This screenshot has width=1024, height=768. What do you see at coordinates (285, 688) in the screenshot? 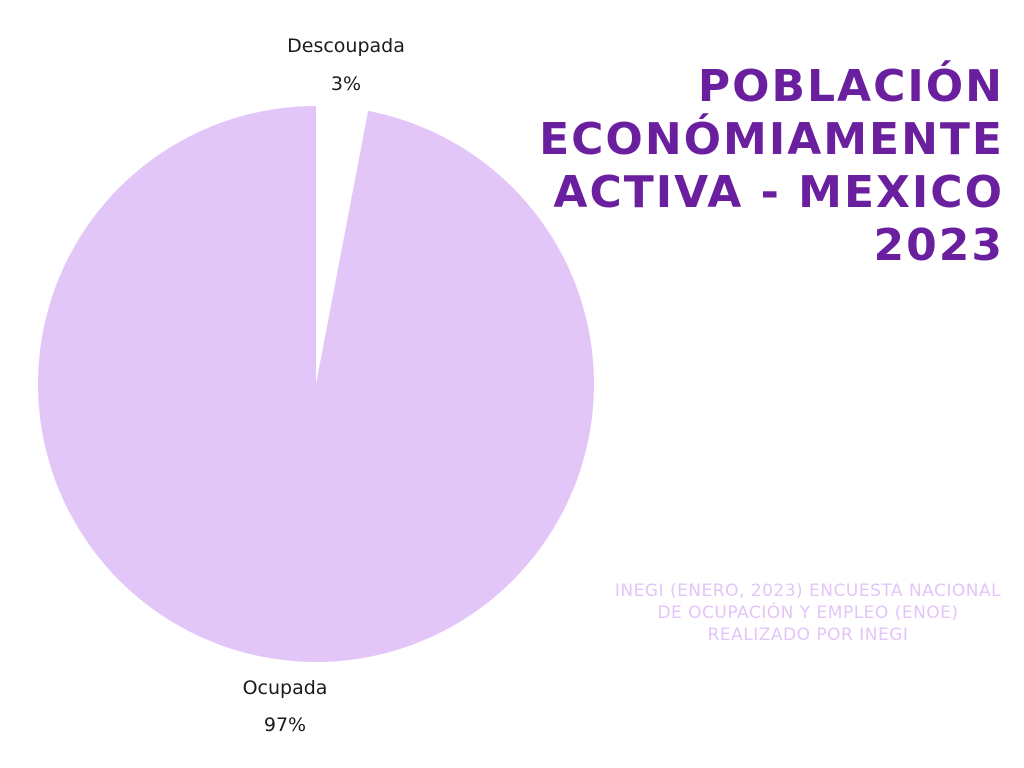
I see `slice-name-label: Ocupada` at bounding box center [285, 688].